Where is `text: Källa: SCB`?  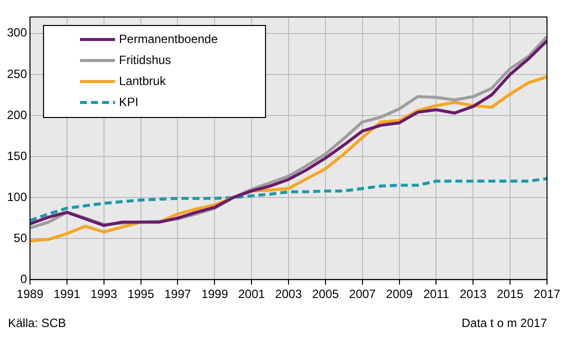
text: Källa: SCB is located at coordinates (37, 323).